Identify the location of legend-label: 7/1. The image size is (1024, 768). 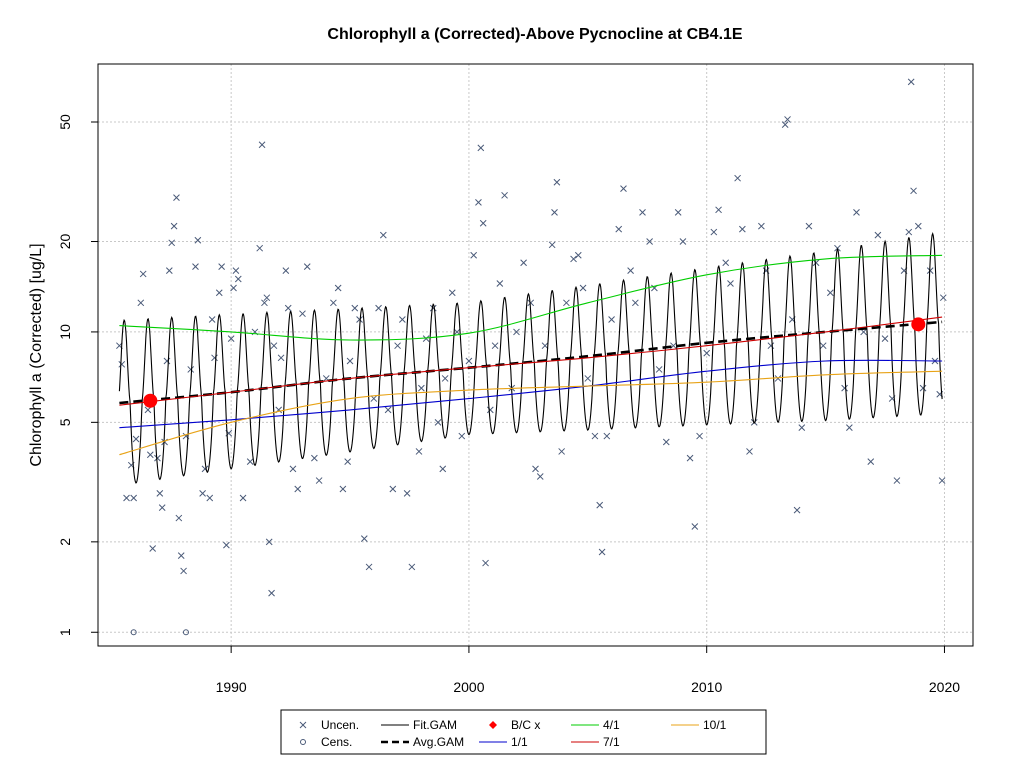
(611, 742).